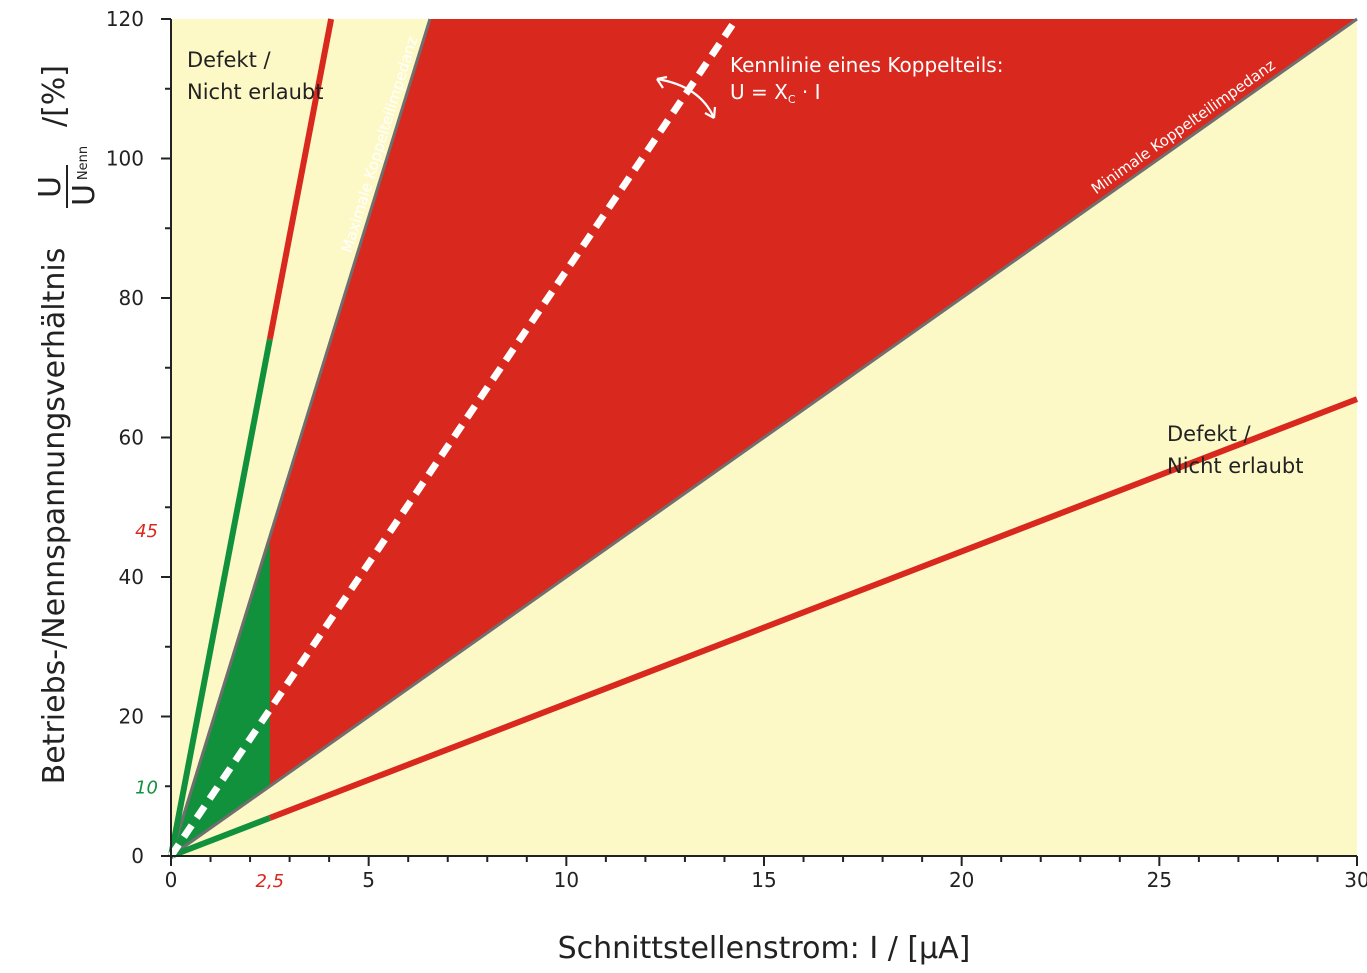 The height and width of the screenshot is (973, 1367). Describe the element at coordinates (131, 577) in the screenshot. I see `y-tick-label: 40` at that location.